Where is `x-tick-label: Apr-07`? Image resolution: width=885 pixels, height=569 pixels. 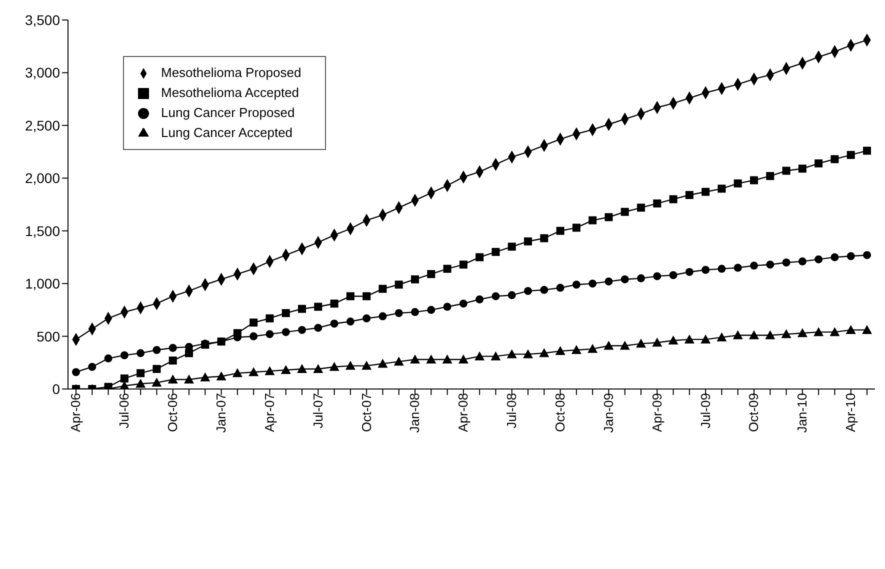
x-tick-label: Apr-07 is located at coordinates (269, 412).